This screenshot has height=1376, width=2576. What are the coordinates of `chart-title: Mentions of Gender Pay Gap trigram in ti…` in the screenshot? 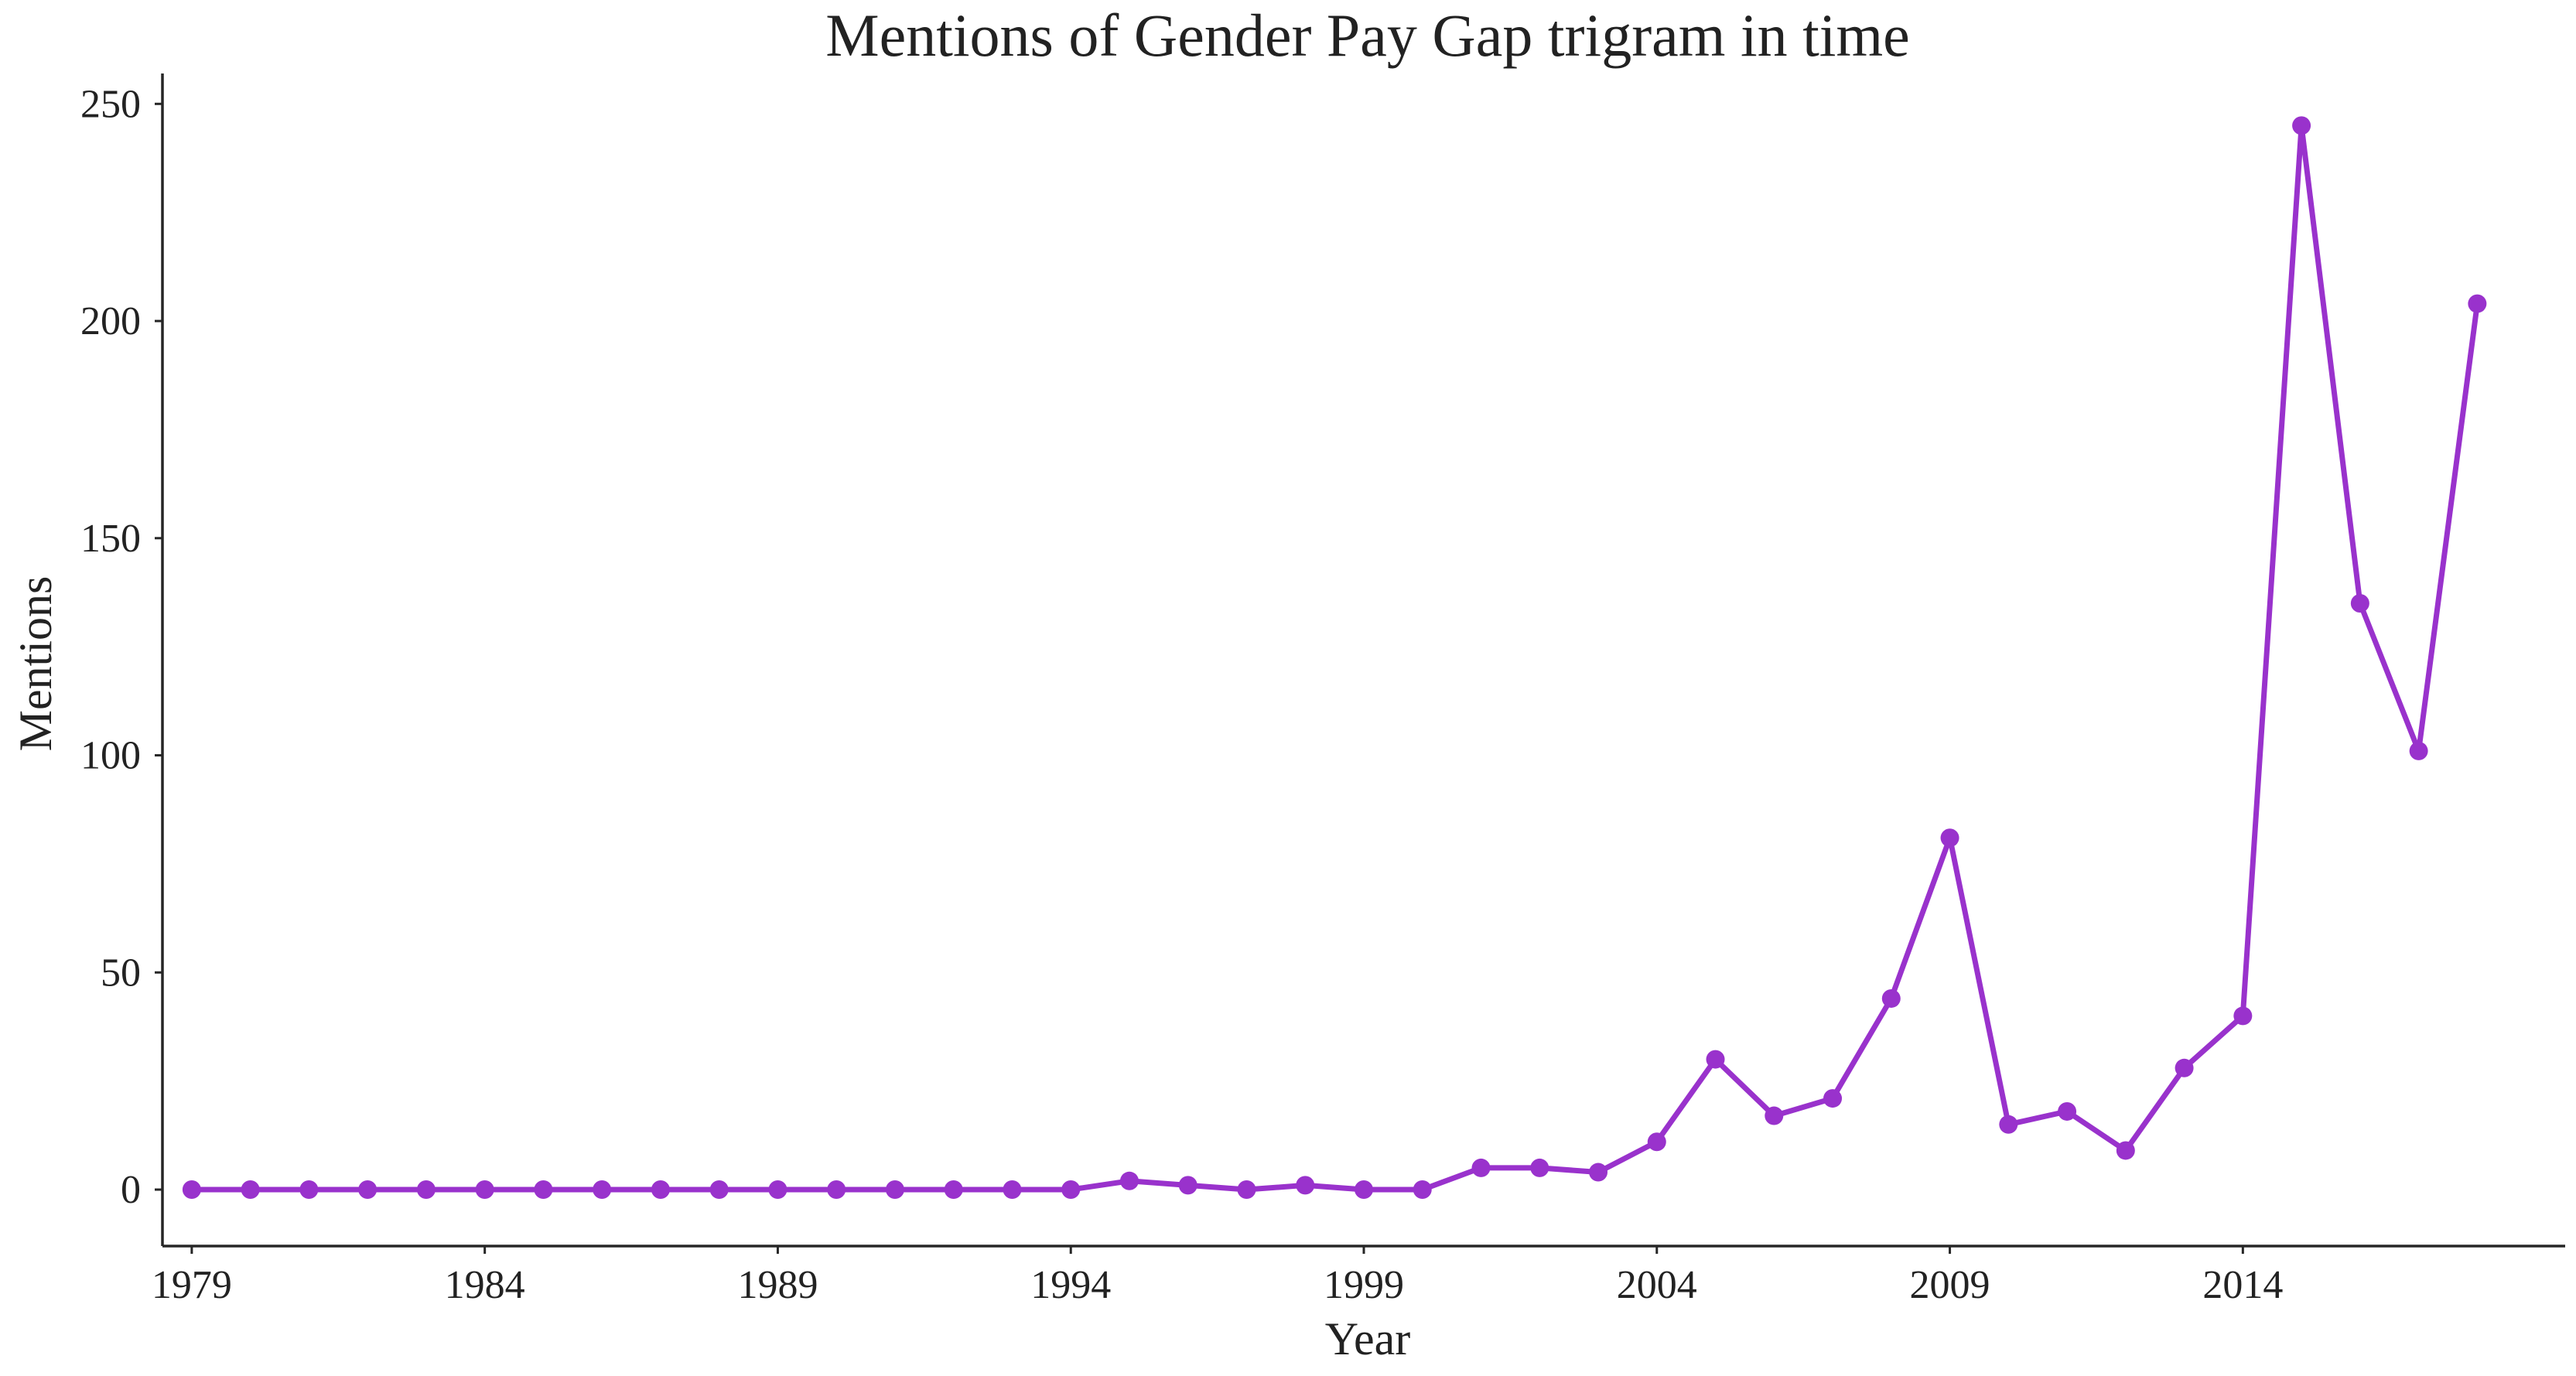 It's located at (1367, 35).